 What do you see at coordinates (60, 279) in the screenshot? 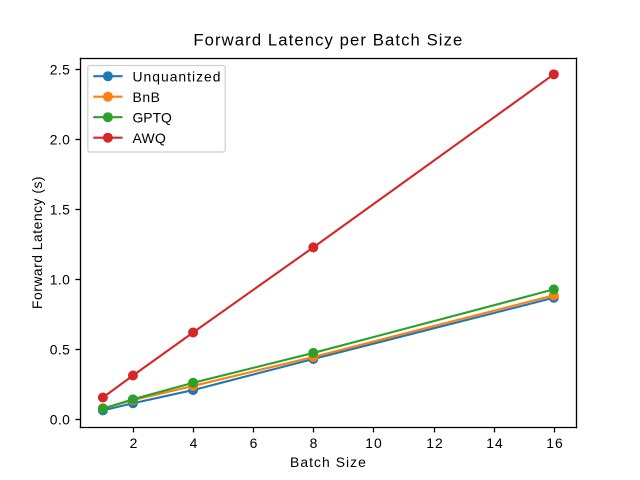
I see `svg-text: 1.0` at bounding box center [60, 279].